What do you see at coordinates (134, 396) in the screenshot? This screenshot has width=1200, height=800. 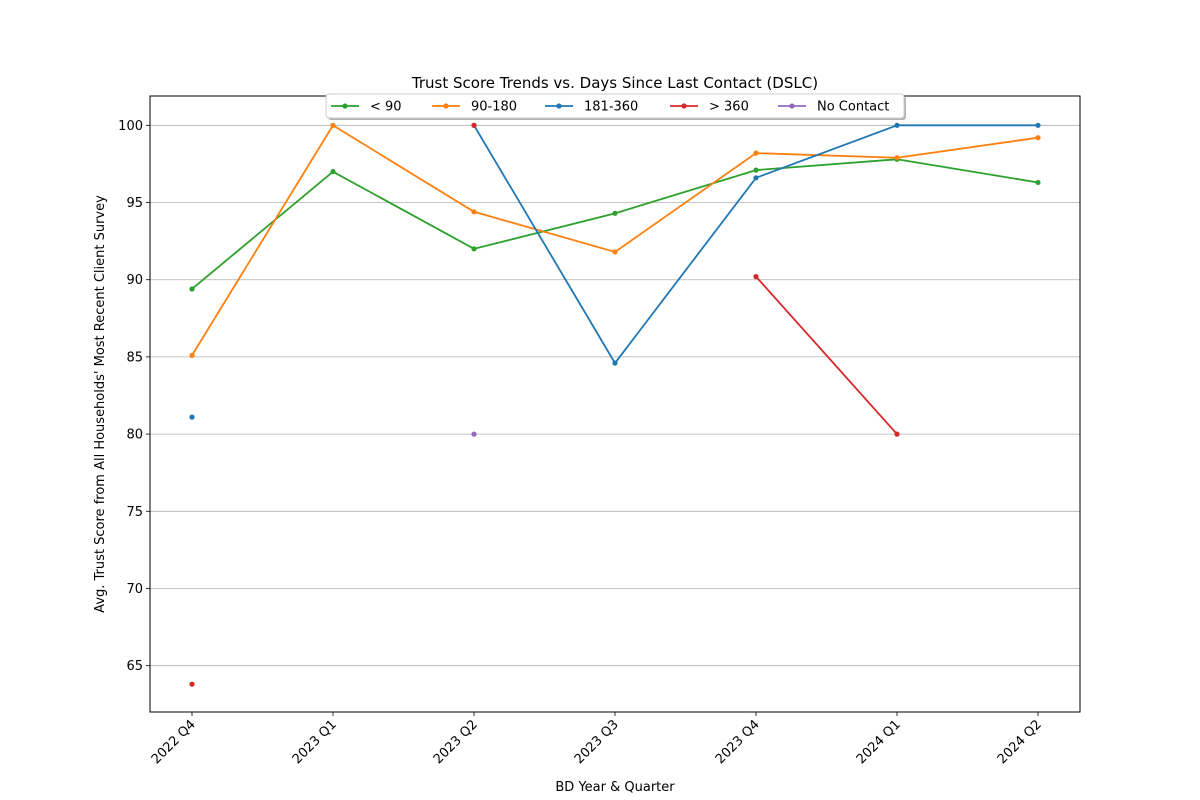 I see `y-axis: 65 70 75 80 85 90 95 100` at bounding box center [134, 396].